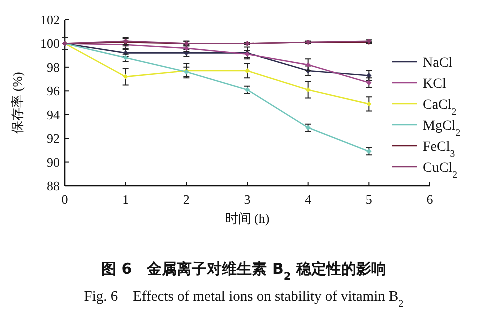 The image size is (488, 320). I want to click on y-axis-title: 保存率 (%), so click(17, 103).